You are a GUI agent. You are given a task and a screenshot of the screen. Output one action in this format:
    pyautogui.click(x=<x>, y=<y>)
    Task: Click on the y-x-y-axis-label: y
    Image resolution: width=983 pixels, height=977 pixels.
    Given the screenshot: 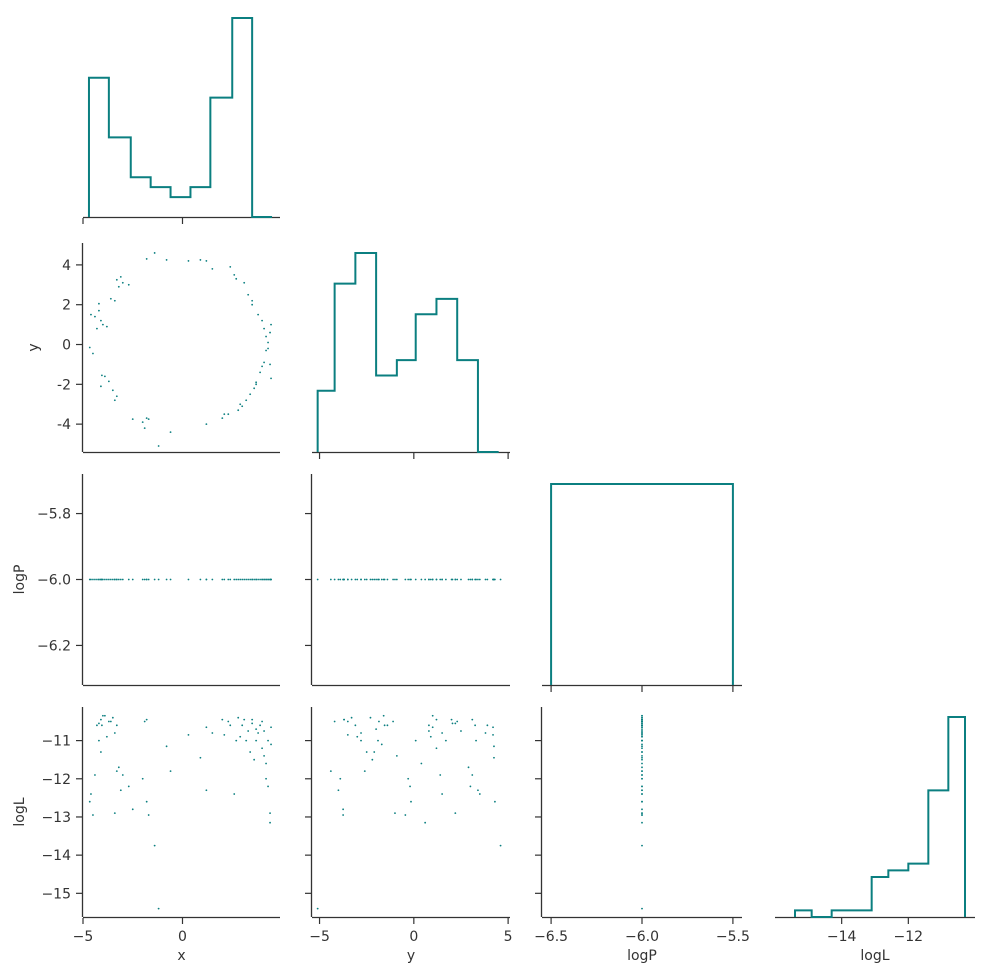 What is the action you would take?
    pyautogui.click(x=34, y=347)
    